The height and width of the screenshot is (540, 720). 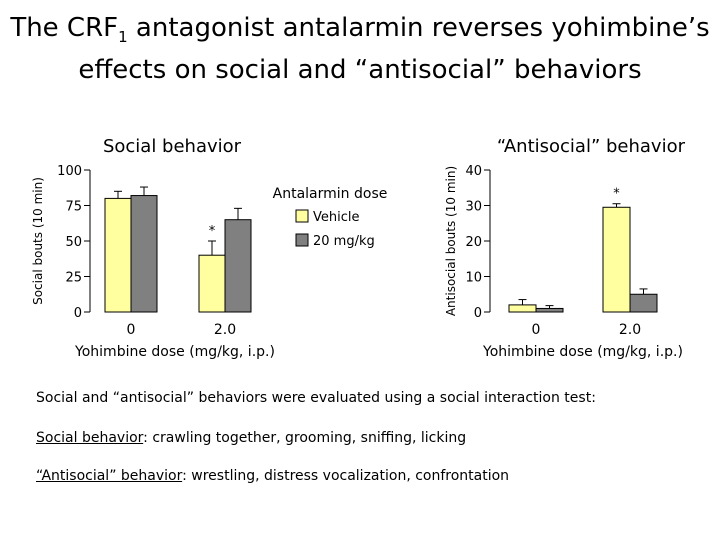 What do you see at coordinates (90, 438) in the screenshot?
I see `social-label: Social behavior` at bounding box center [90, 438].